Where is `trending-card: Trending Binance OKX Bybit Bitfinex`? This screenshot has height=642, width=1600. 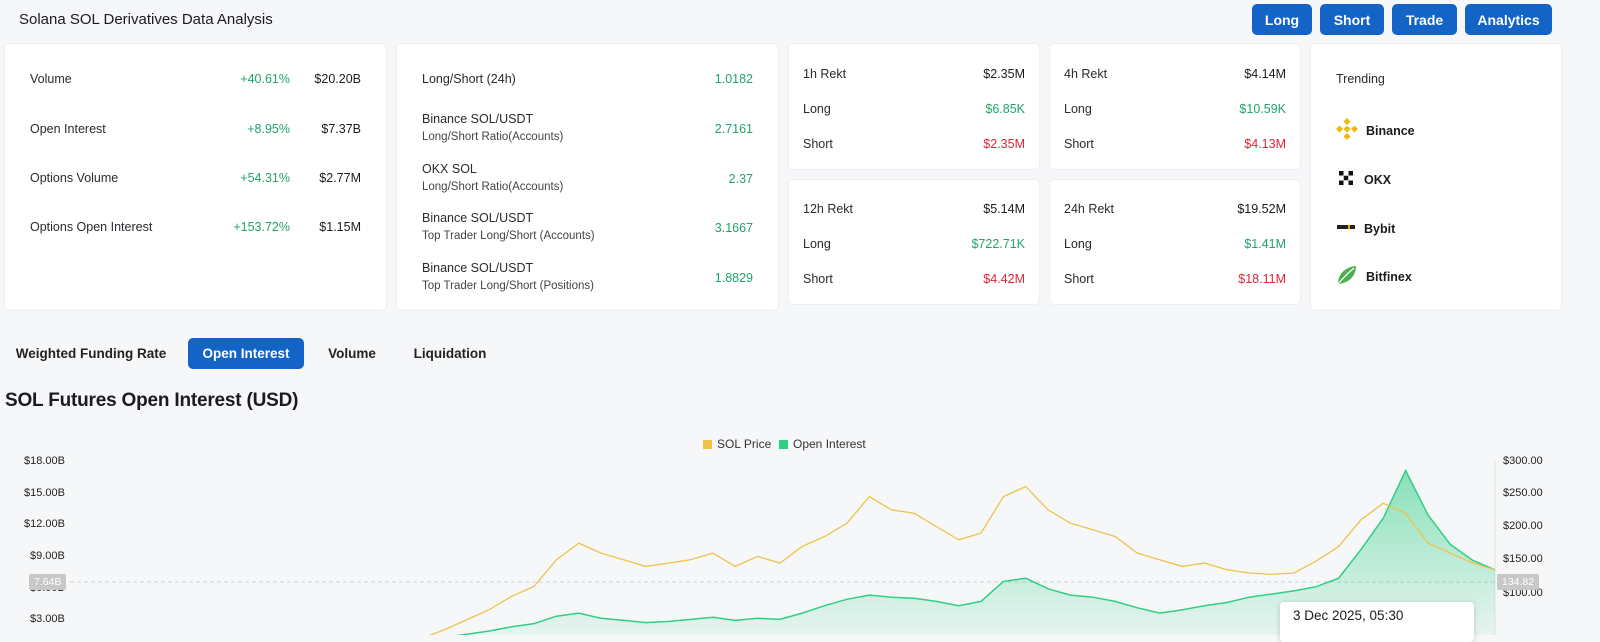 trending-card: Trending Binance OKX Bybit Bitfinex is located at coordinates (1436, 177).